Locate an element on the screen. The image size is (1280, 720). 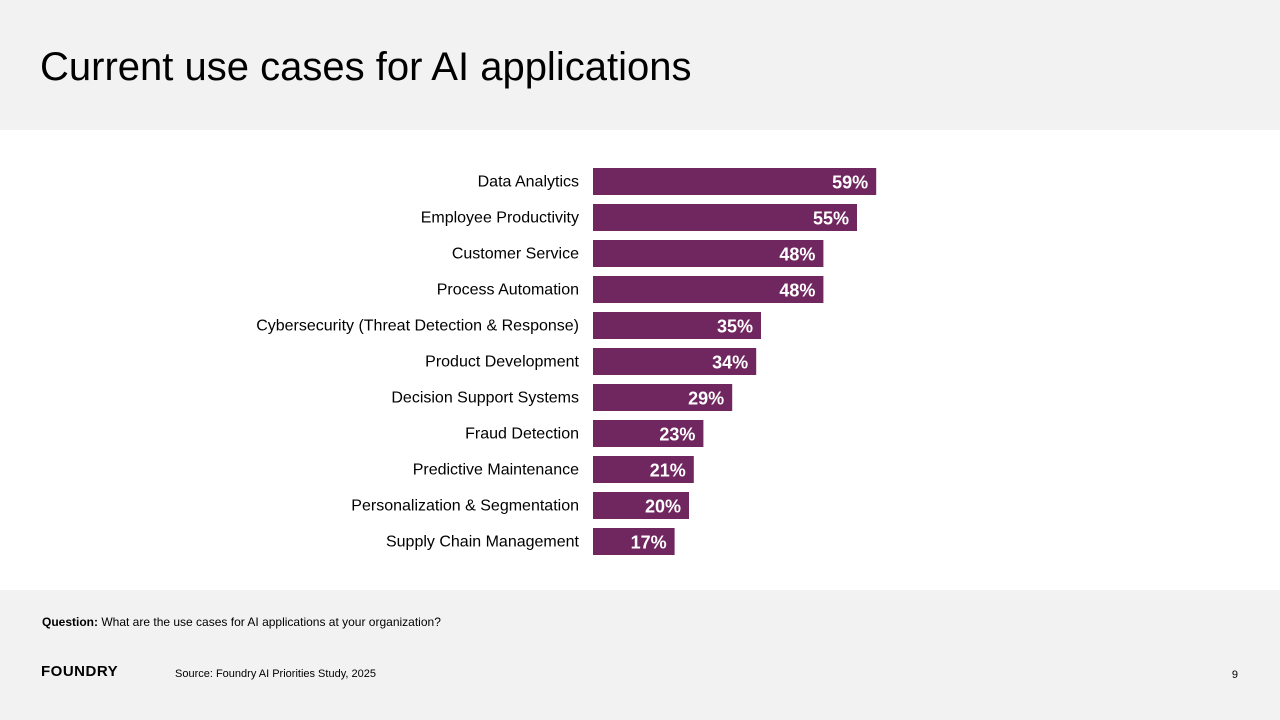
page-number: 9 is located at coordinates (1234, 675).